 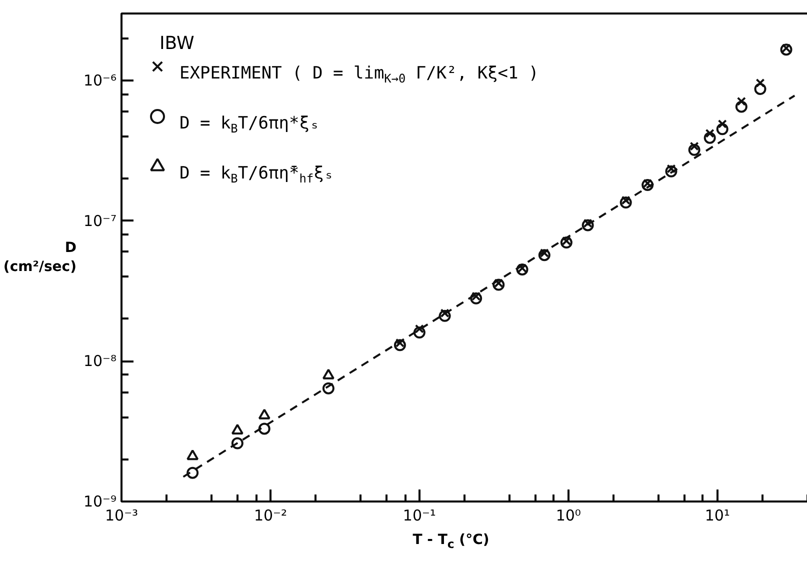 What do you see at coordinates (100, 221) in the screenshot?
I see `y-tick-label: 10⁻⁷` at bounding box center [100, 221].